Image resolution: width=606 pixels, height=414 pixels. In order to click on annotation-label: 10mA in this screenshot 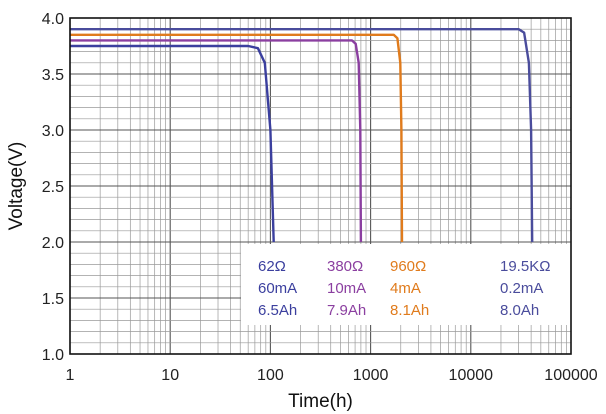, I will do `click(346, 288)`.